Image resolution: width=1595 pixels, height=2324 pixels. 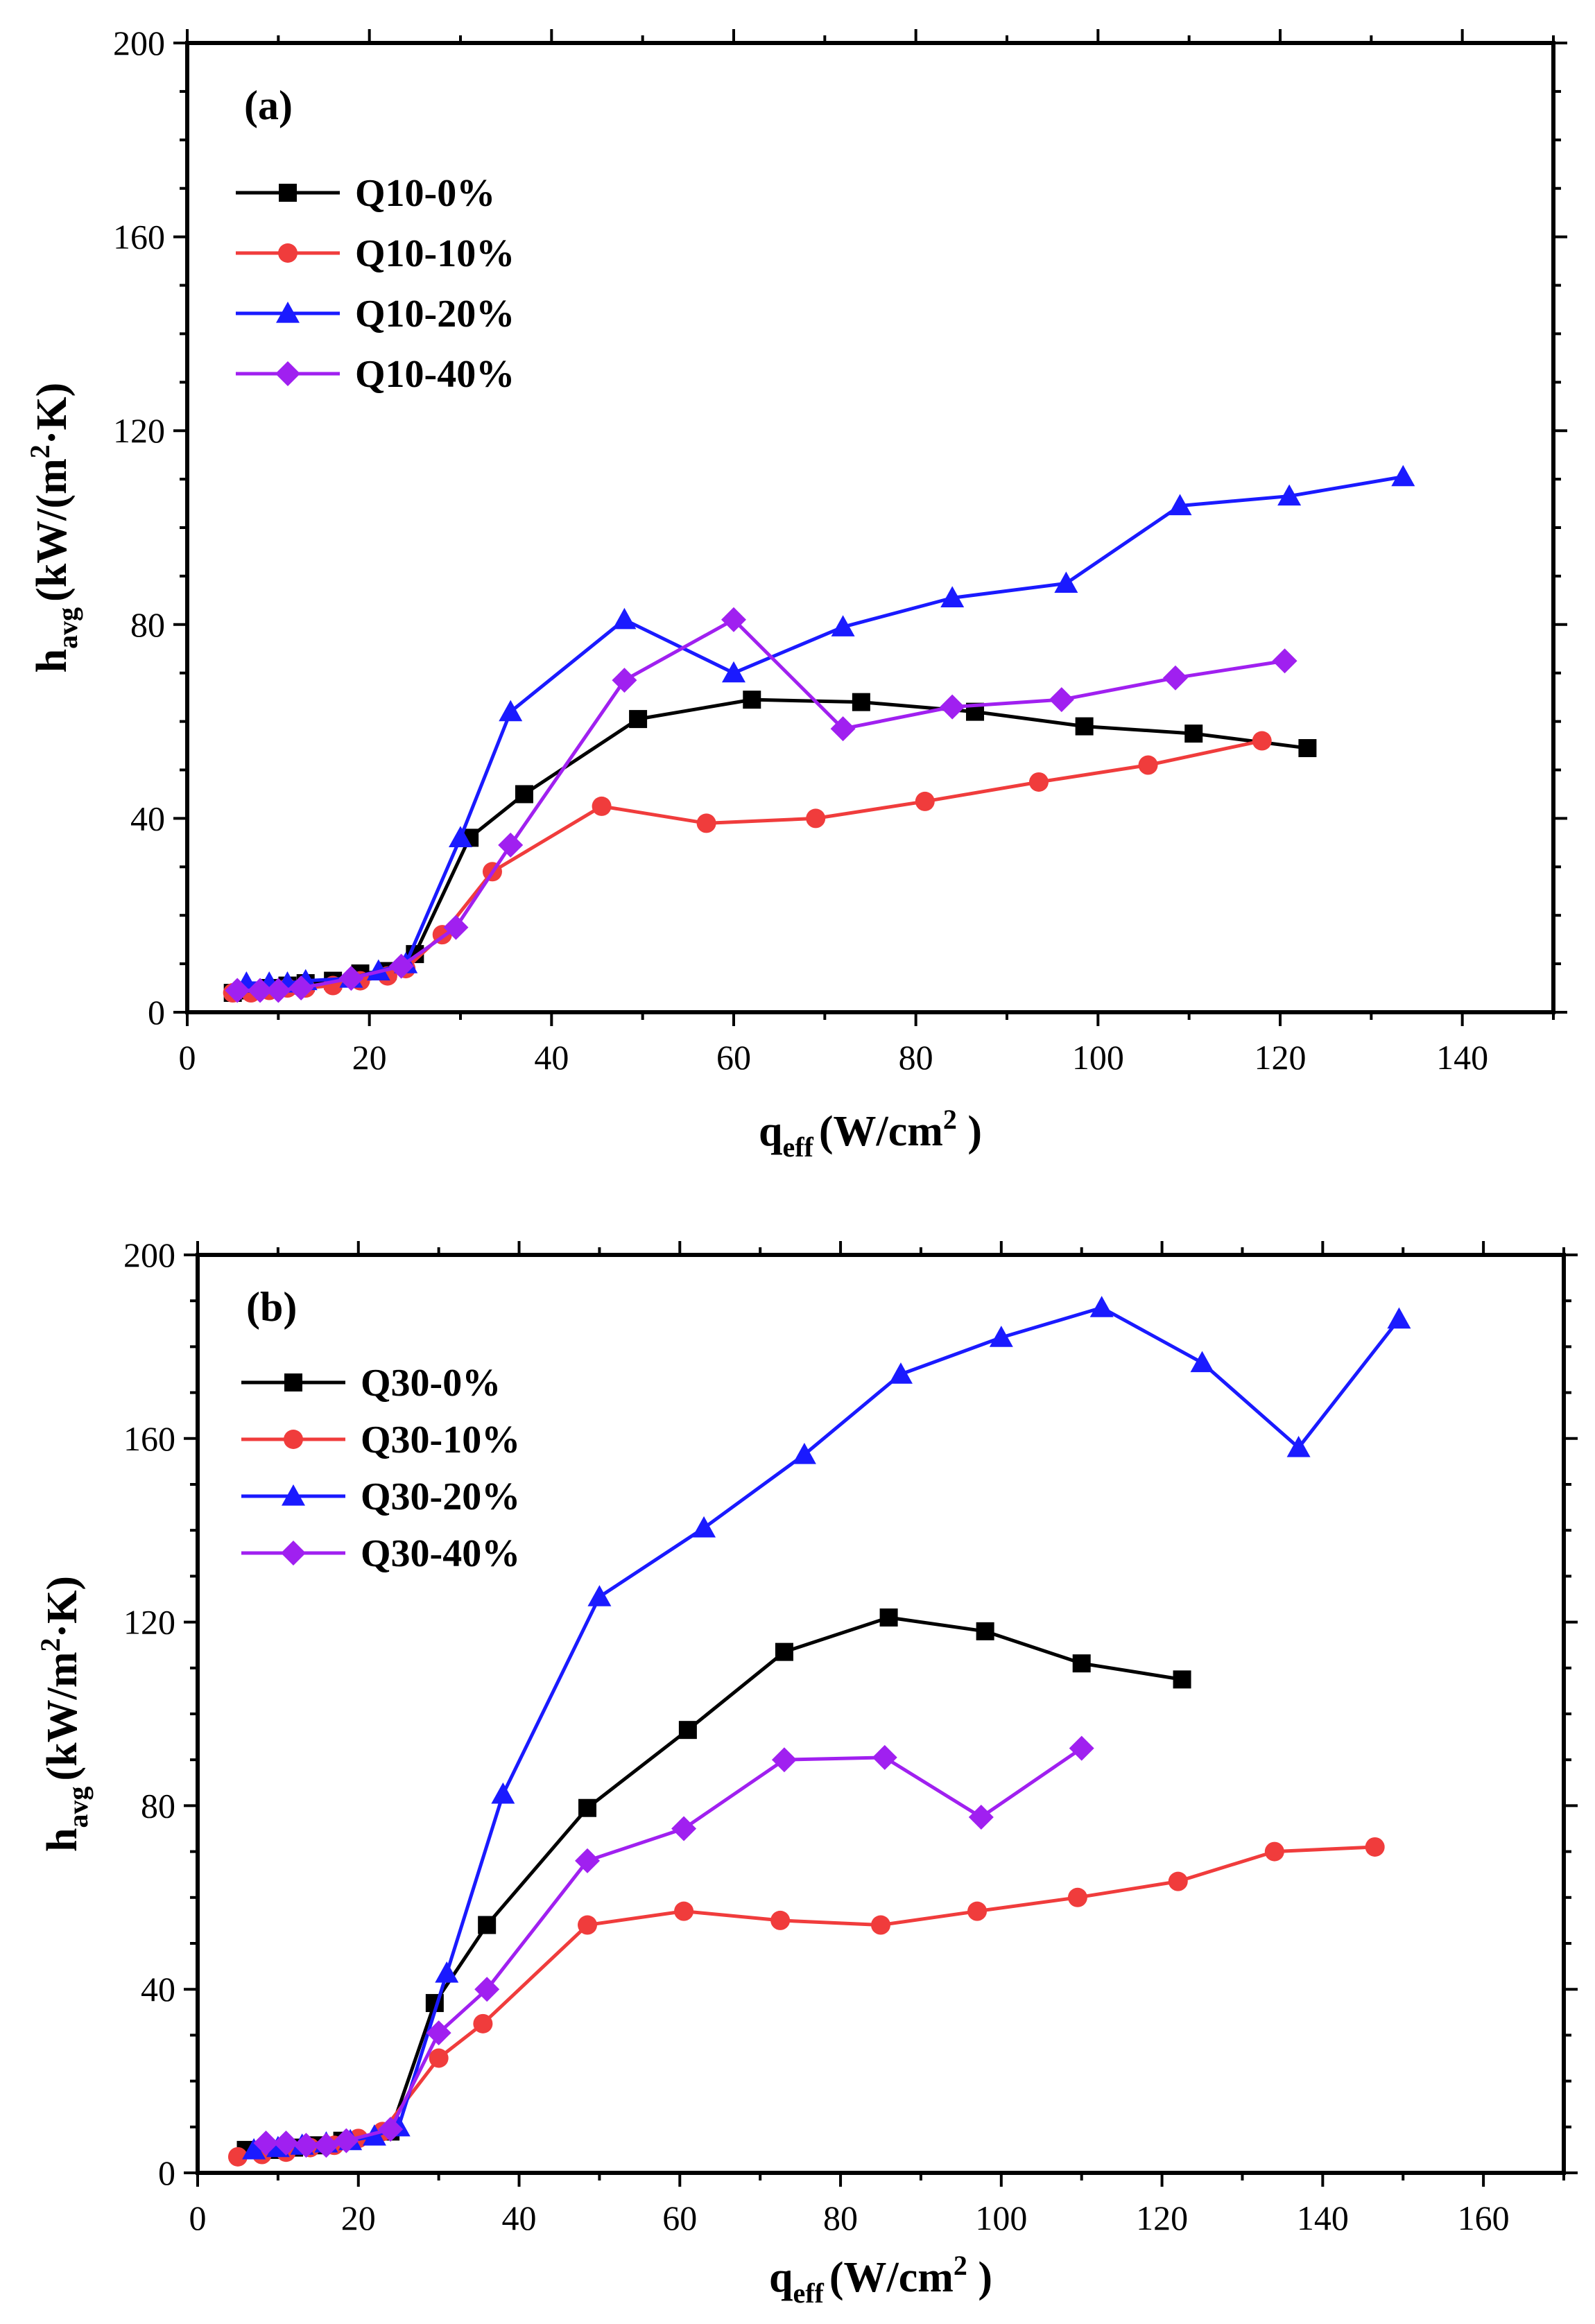 What do you see at coordinates (365, 194) in the screenshot?
I see `legend-entry: Q10-0%` at bounding box center [365, 194].